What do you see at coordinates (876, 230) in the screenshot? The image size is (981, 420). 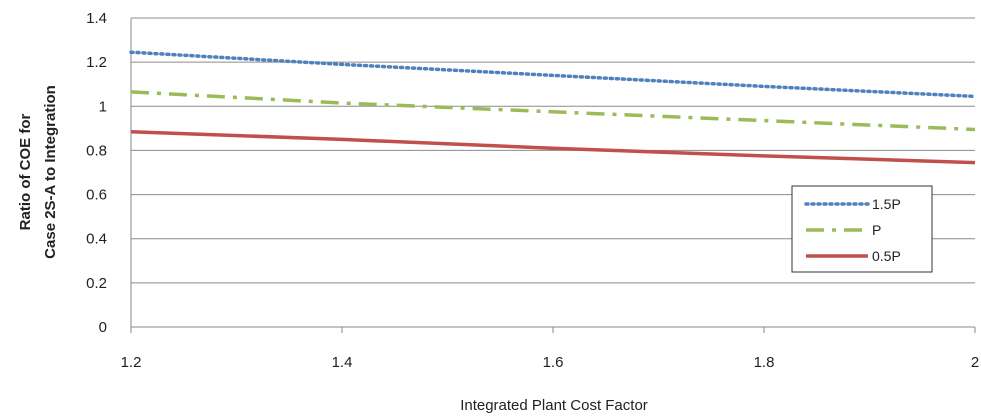 I see `legend-label: P` at bounding box center [876, 230].